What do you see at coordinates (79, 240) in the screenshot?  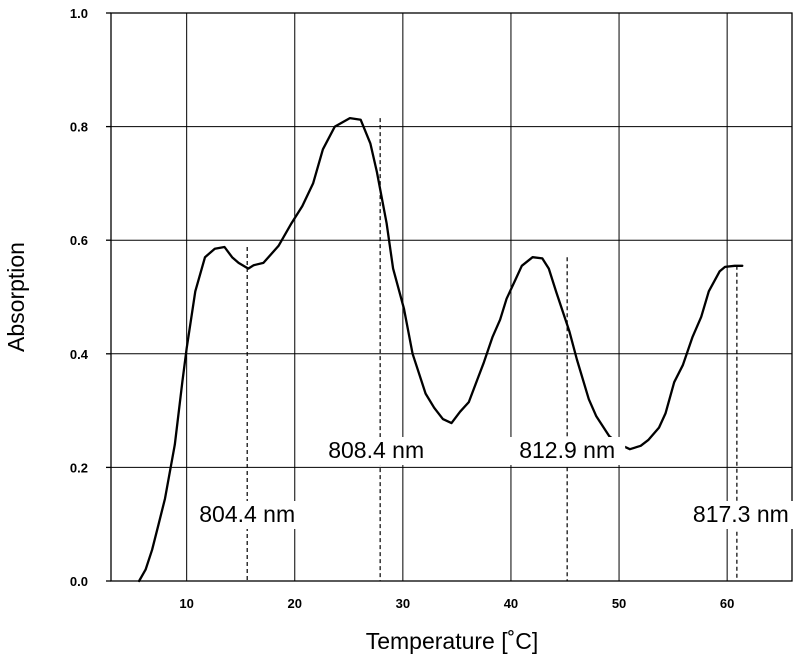 I see `y-tick-label: 0.6` at bounding box center [79, 240].